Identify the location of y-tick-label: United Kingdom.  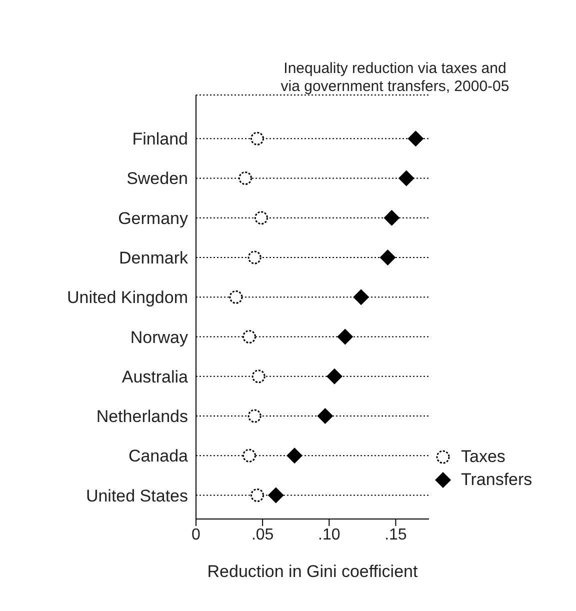
(127, 298).